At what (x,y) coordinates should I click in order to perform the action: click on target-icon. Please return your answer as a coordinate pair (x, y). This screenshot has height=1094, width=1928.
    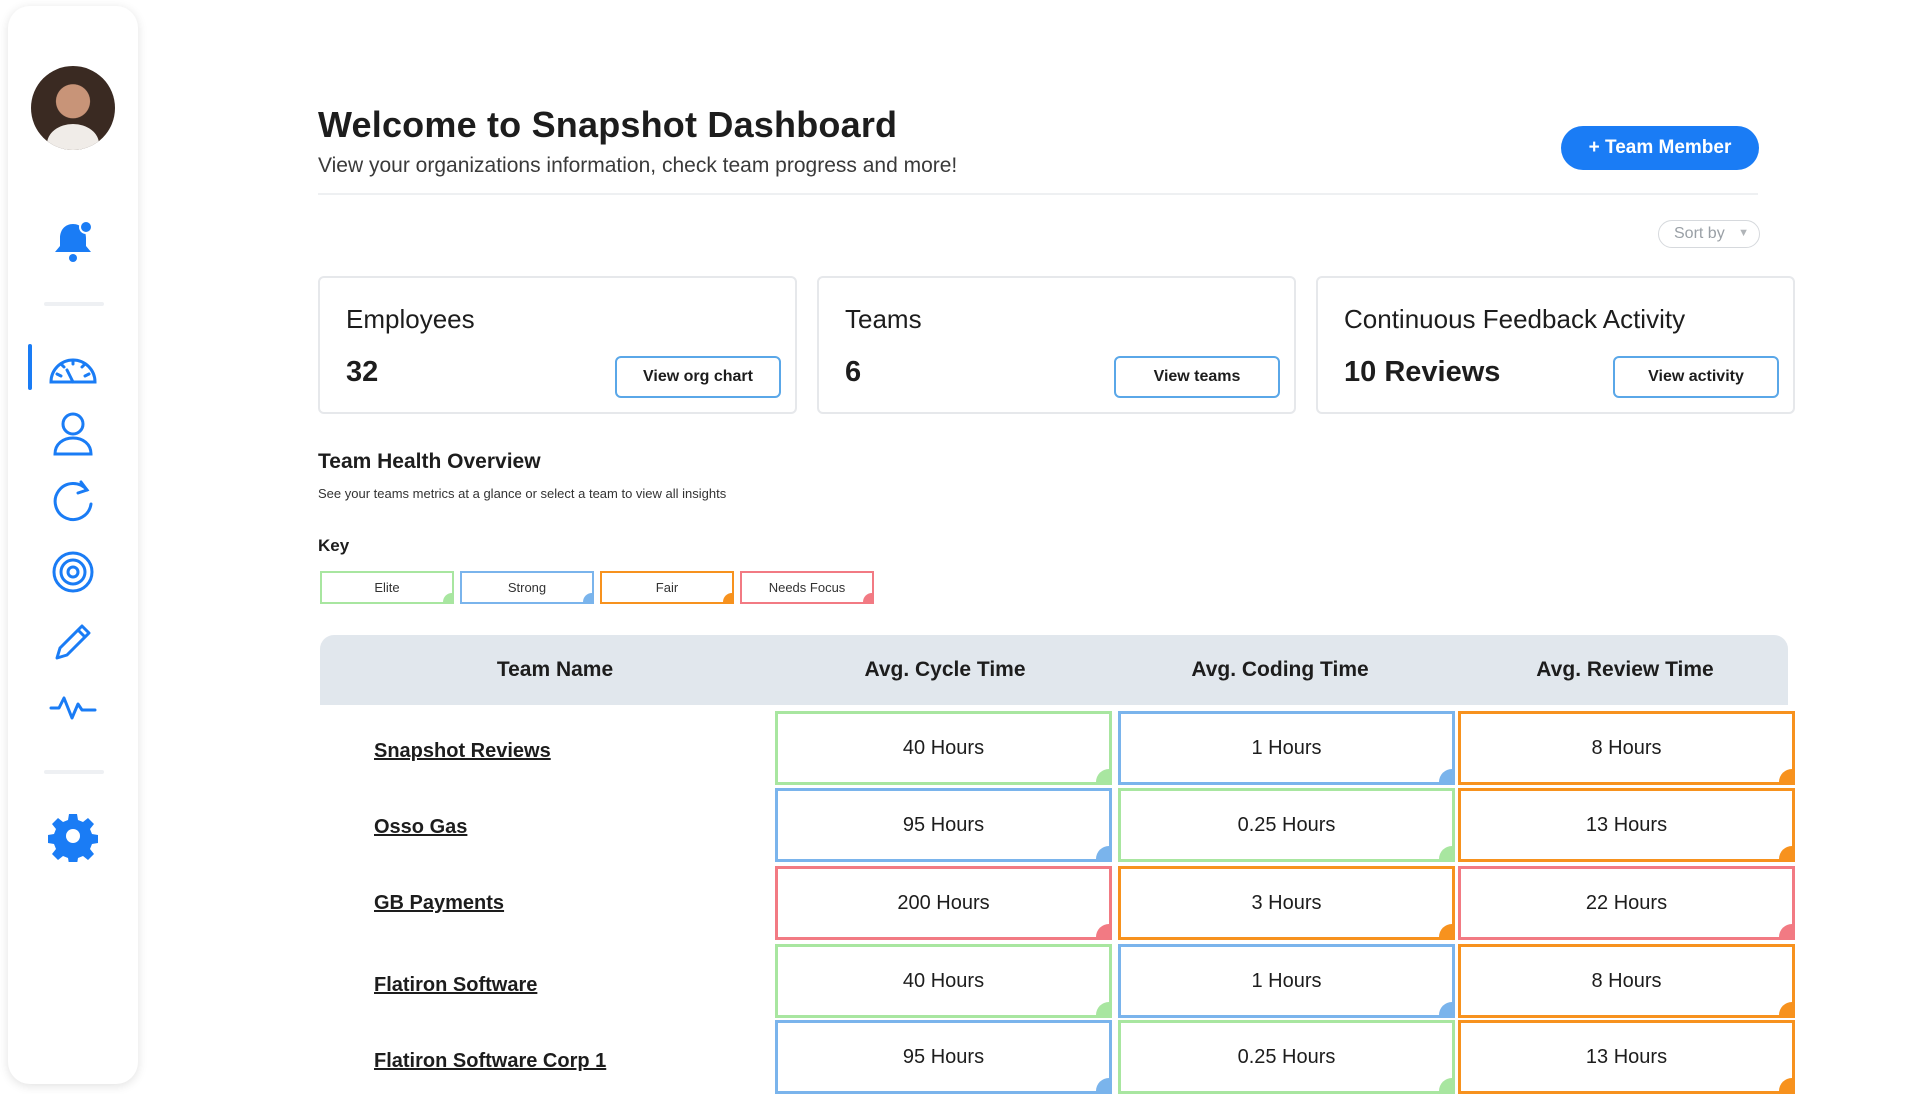
    Looking at the image, I should click on (73, 572).